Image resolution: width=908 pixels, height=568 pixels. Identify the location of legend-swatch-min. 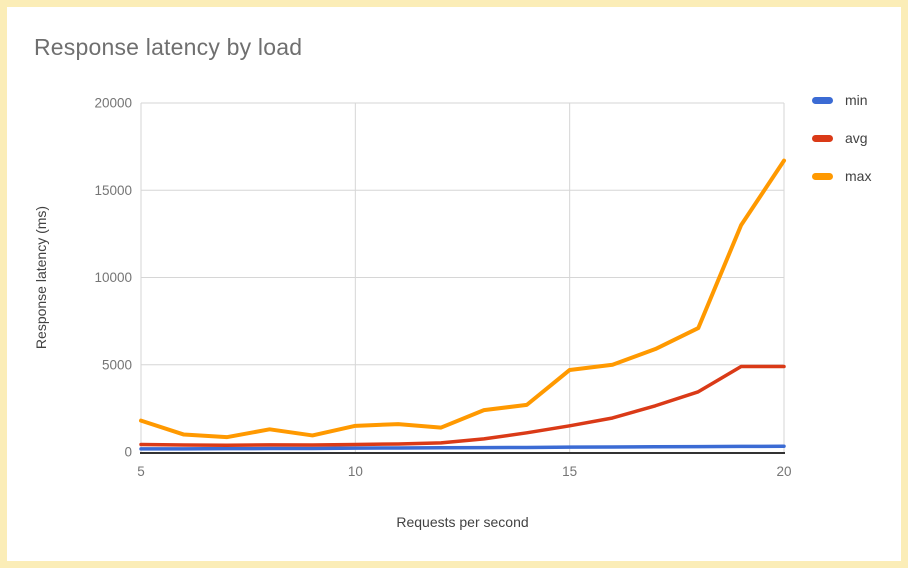
(822, 100).